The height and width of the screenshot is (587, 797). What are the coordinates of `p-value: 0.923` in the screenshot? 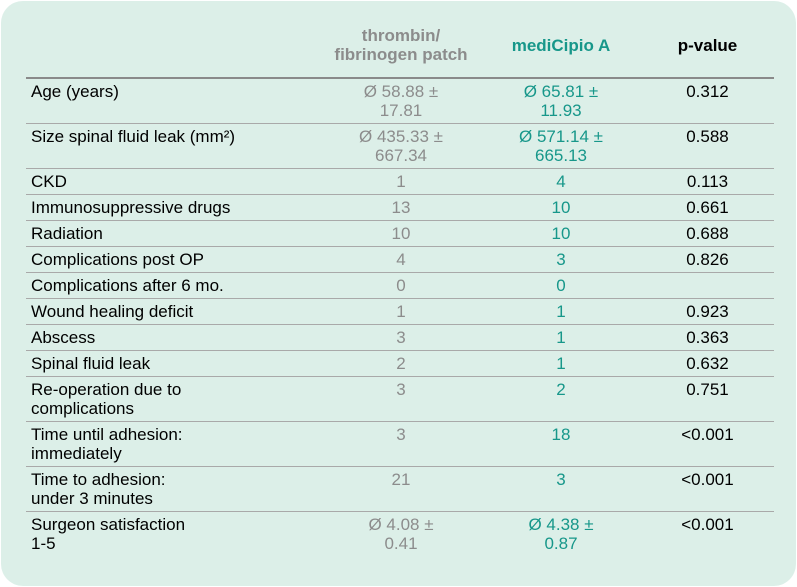 It's located at (707, 311).